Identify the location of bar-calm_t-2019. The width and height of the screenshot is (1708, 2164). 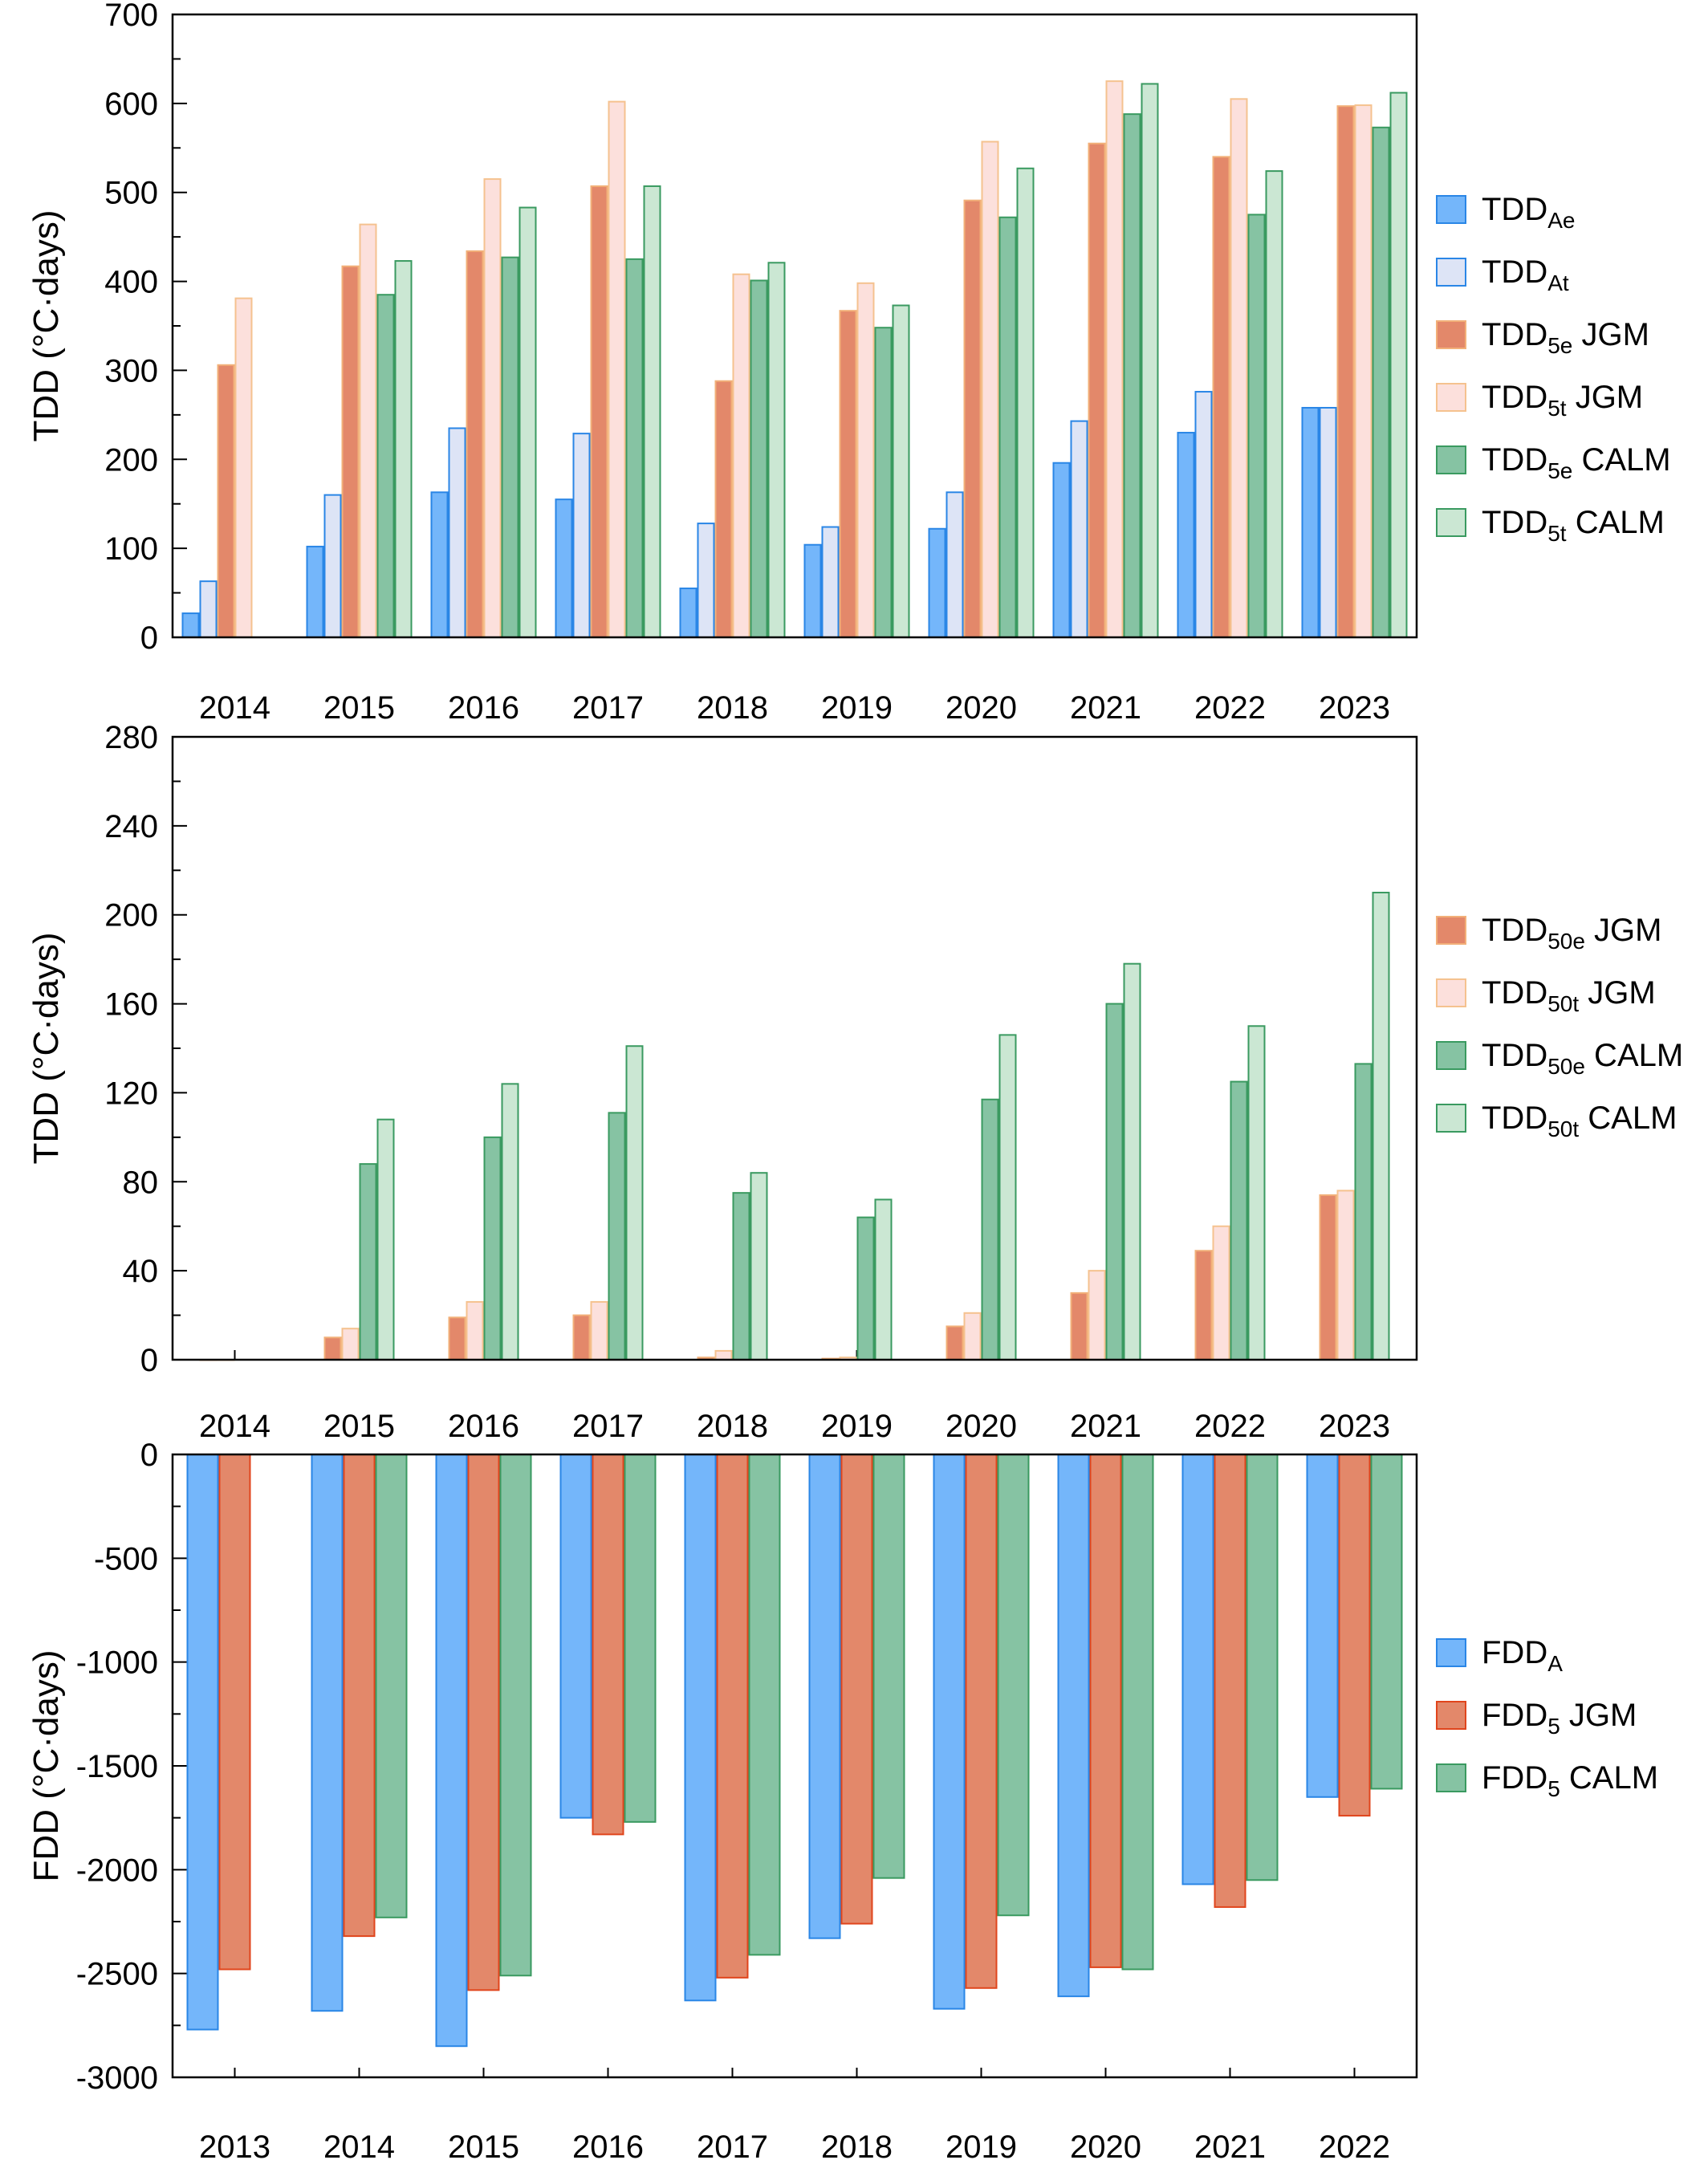
(901, 471).